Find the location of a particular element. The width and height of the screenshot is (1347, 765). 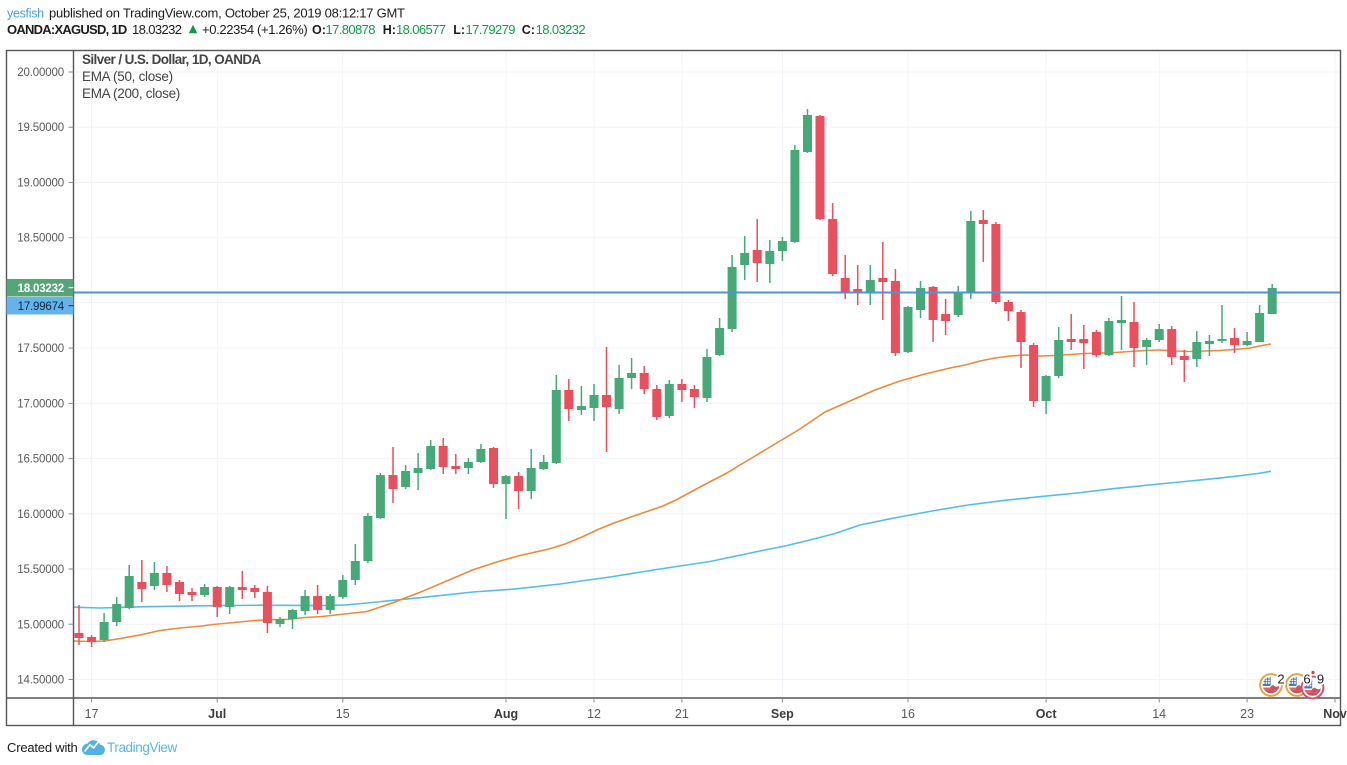

svg-text: Created with is located at coordinates (42, 747).